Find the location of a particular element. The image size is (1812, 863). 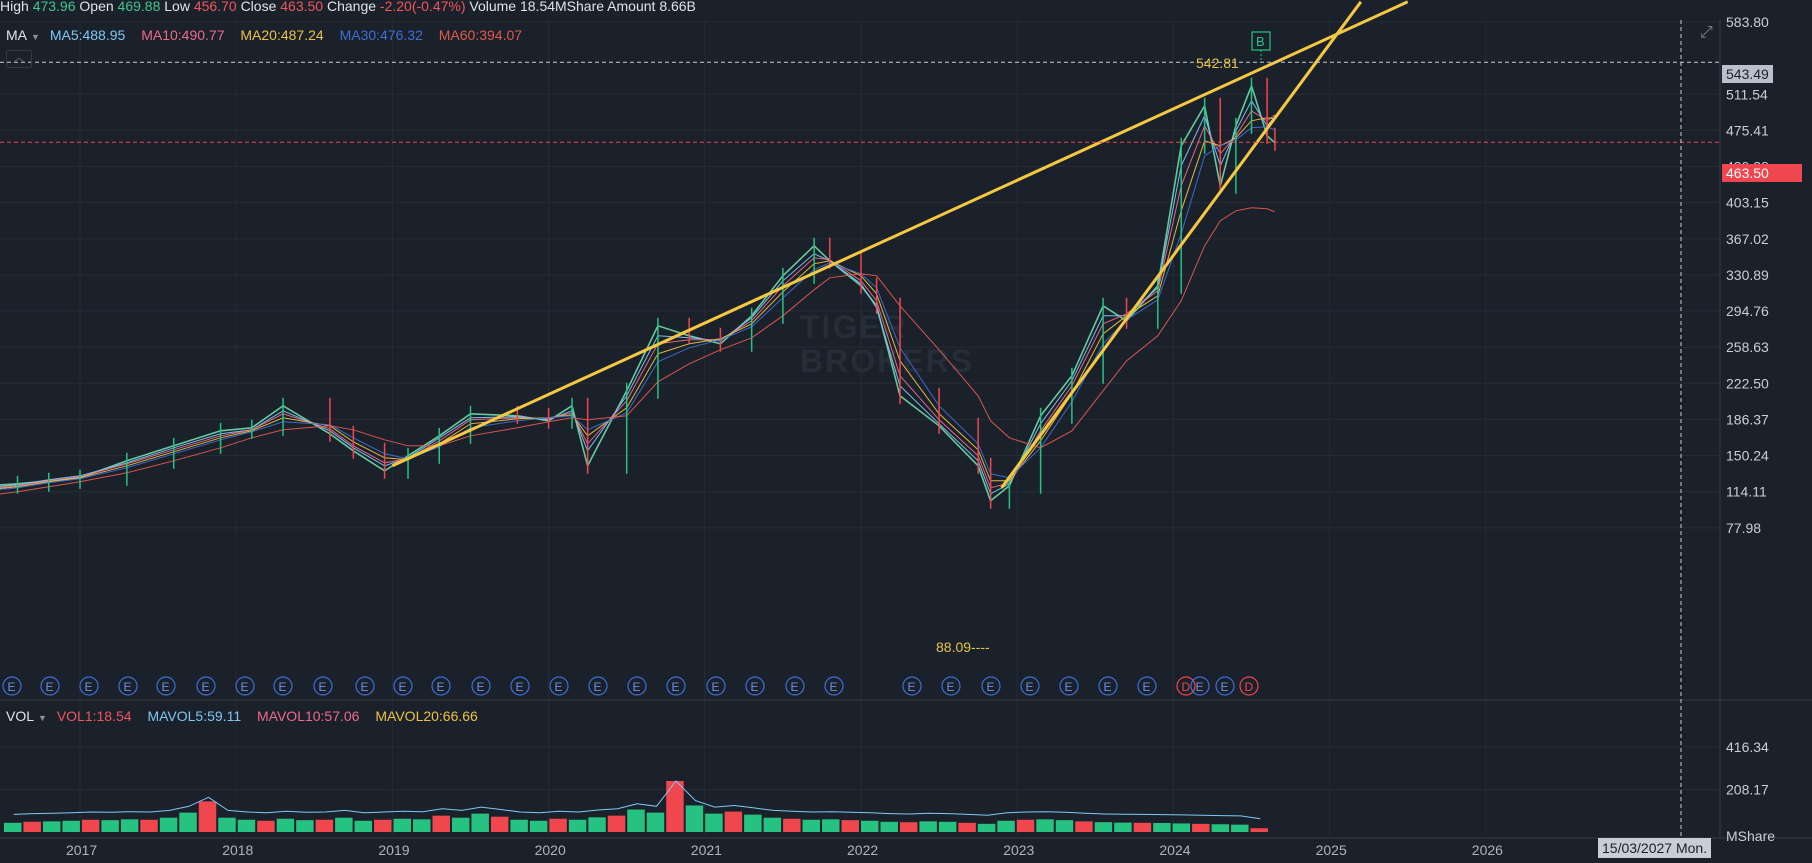

price-tick-label: 403.15 is located at coordinates (1747, 203).